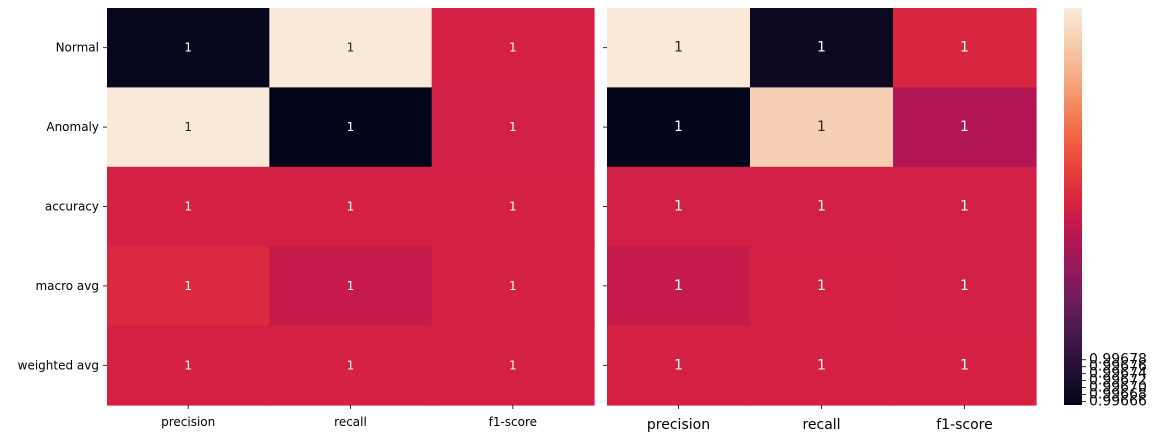  What do you see at coordinates (1118, 374) in the screenshot?
I see `colorbar-tick-label: 0.99674` at bounding box center [1118, 374].